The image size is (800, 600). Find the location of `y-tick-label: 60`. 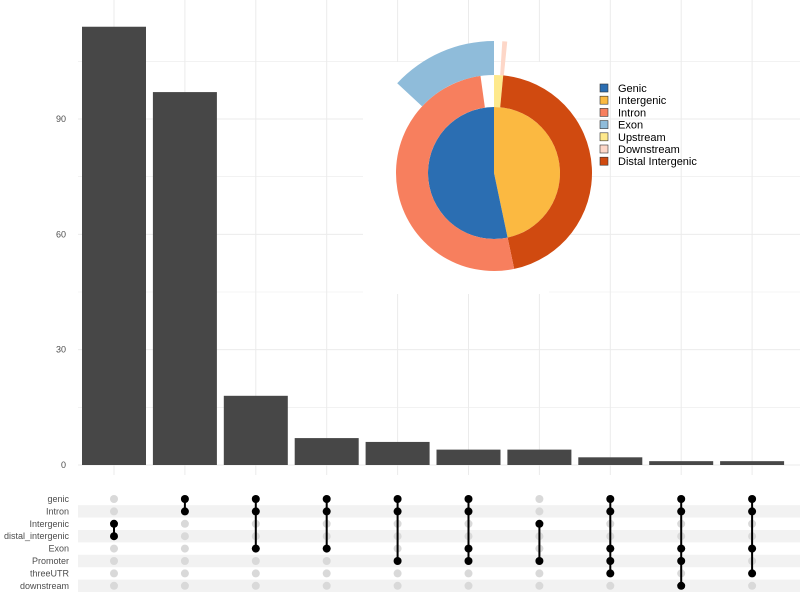

y-tick-label: 60 is located at coordinates (61, 234).